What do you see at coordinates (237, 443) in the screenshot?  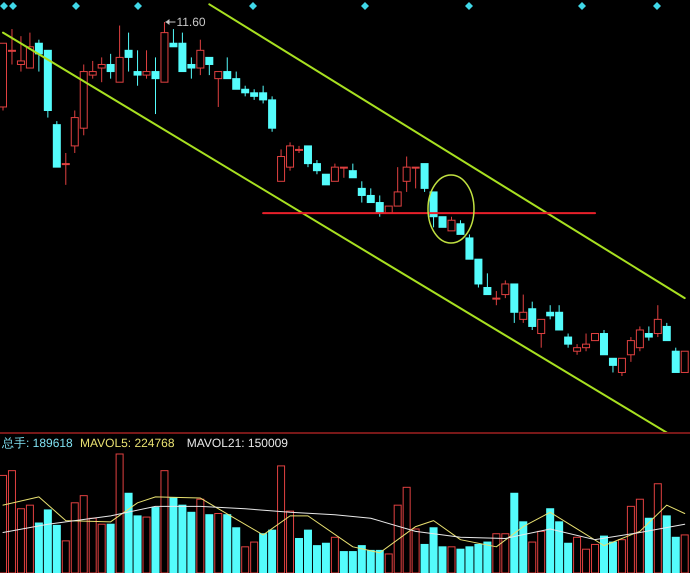 I see `text: MAVOL21: 150009` at bounding box center [237, 443].